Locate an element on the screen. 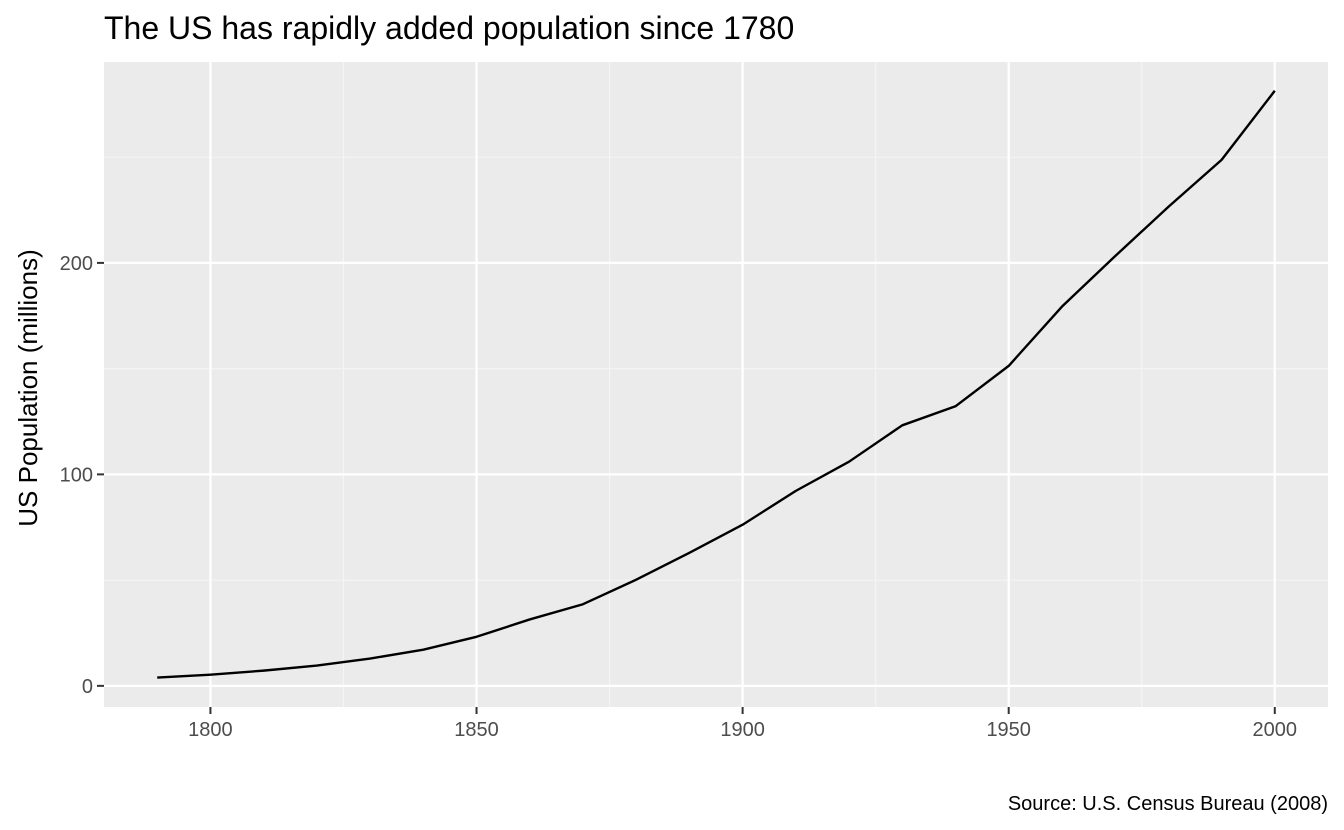 This screenshot has height=830, width=1344. x-tick-label: 2000 is located at coordinates (1275, 730).